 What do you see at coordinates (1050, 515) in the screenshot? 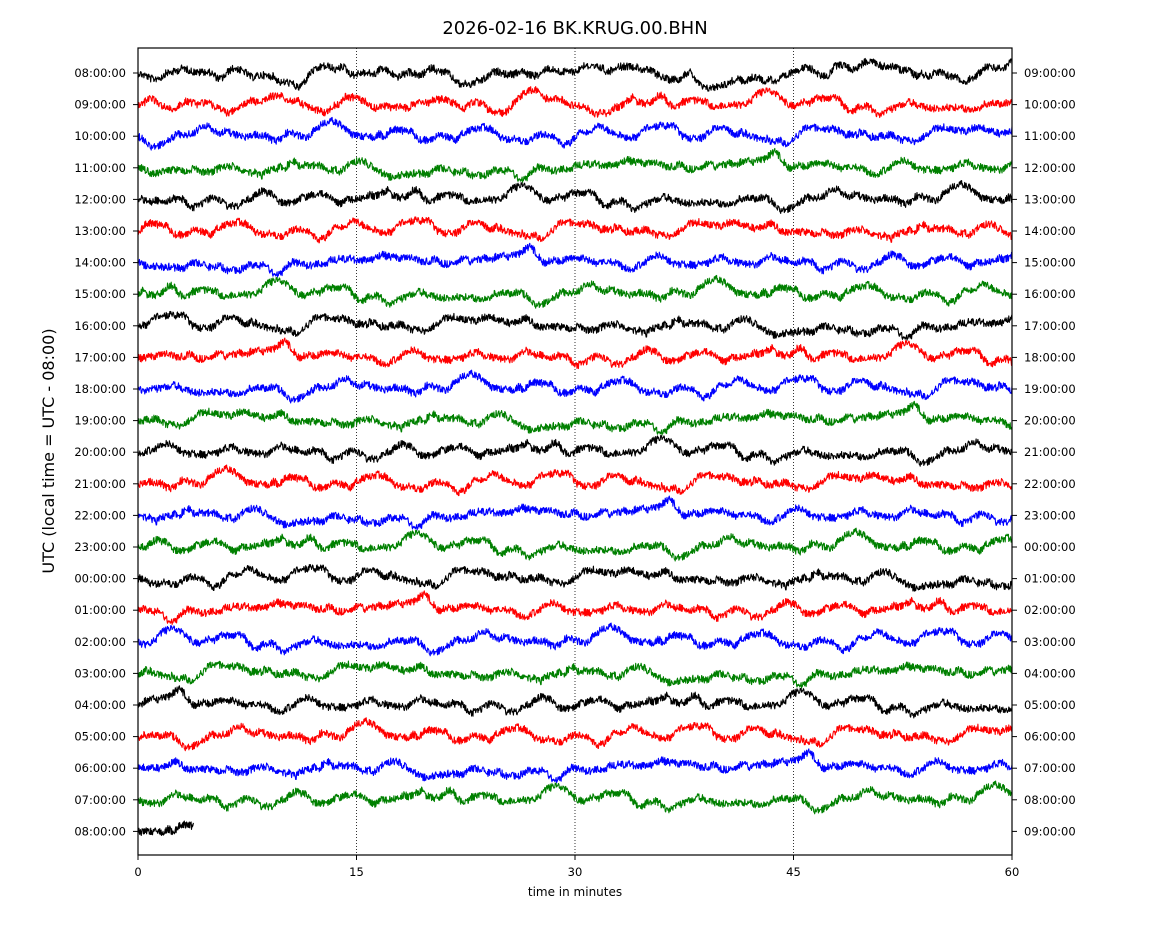
I see `y-tick-label-right: 23:00:00` at bounding box center [1050, 515].